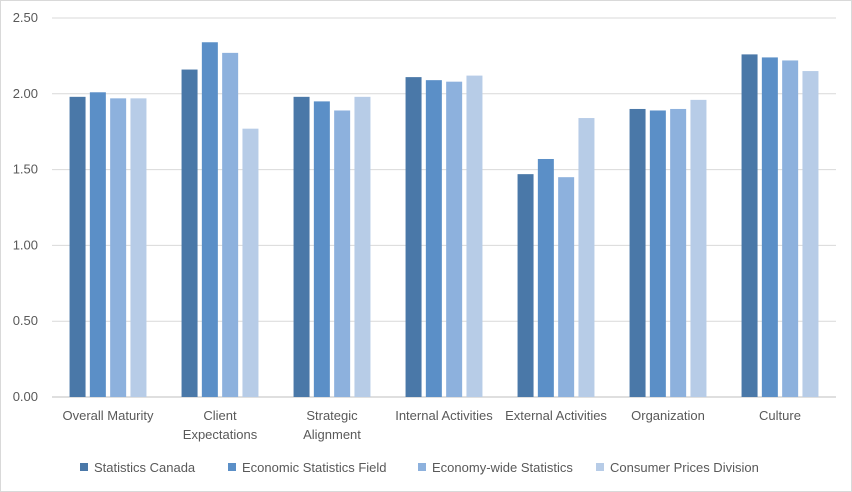 This screenshot has height=492, width=852. What do you see at coordinates (556, 415) in the screenshot?
I see `x-tick-label: External Activities` at bounding box center [556, 415].